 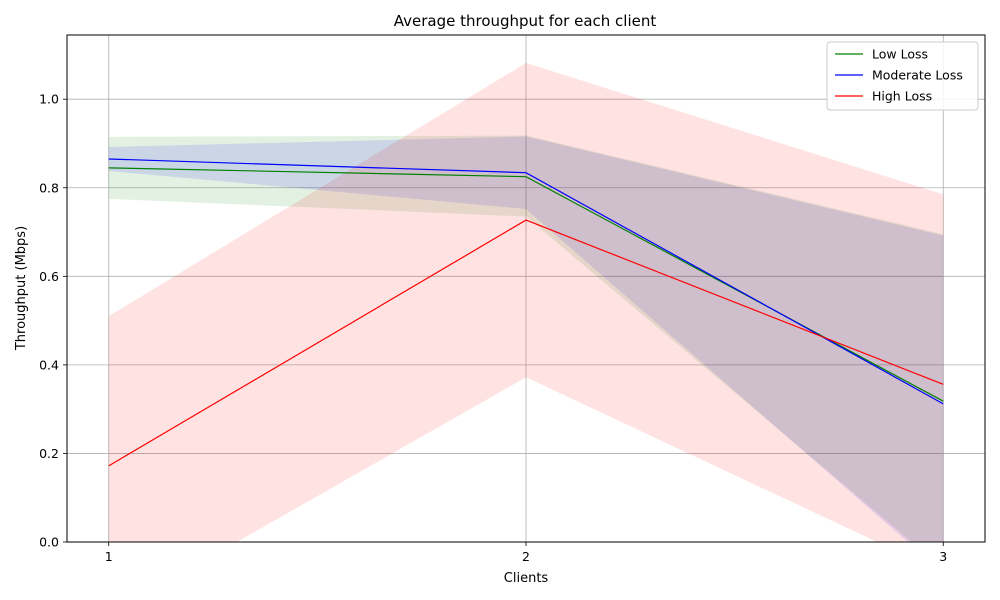 What do you see at coordinates (902, 96) in the screenshot?
I see `legend-label: High Loss` at bounding box center [902, 96].